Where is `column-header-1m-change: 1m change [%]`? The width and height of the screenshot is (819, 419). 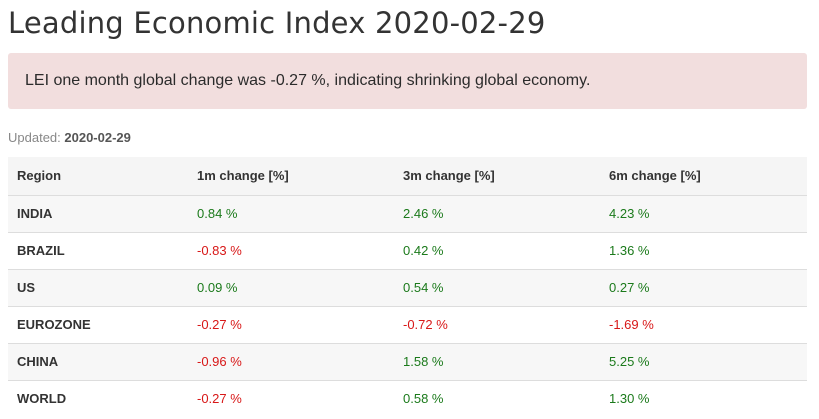 column-header-1m-change: 1m change [%] is located at coordinates (243, 176).